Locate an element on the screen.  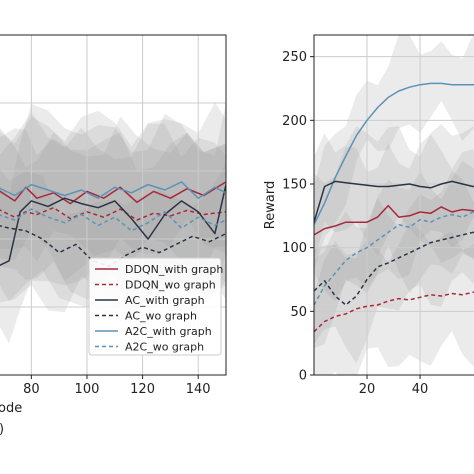
right-band-a2c-wo-graph is located at coordinates (394, 254).